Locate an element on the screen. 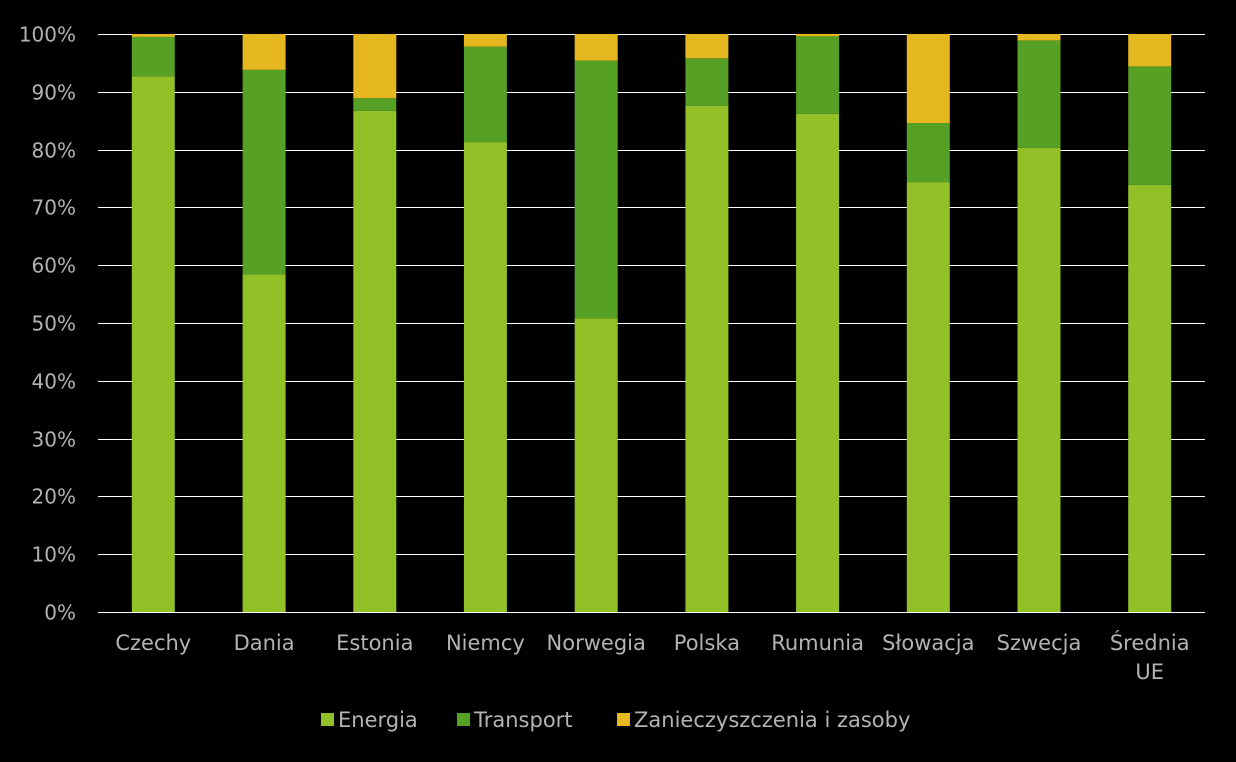  x-category-label-line: Czechy is located at coordinates (153, 643).